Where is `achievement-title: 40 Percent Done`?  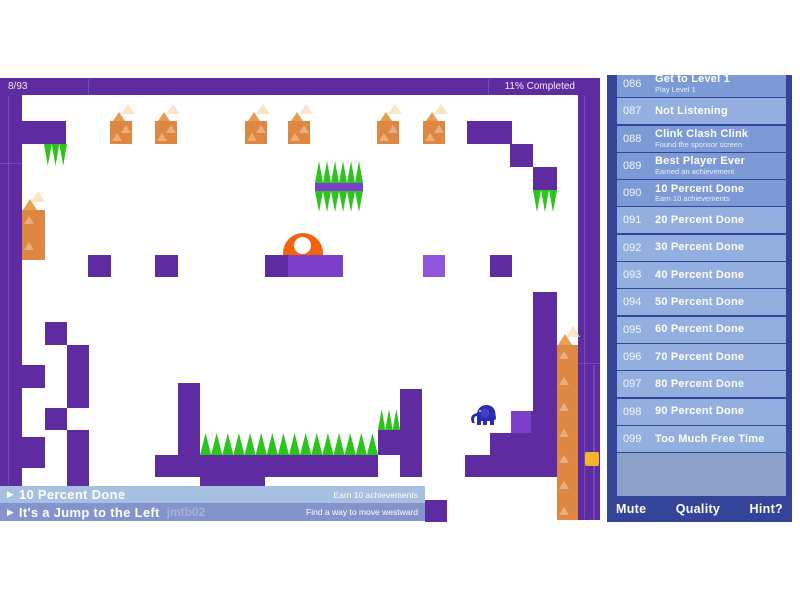
achievement-title: 40 Percent Done is located at coordinates (700, 274).